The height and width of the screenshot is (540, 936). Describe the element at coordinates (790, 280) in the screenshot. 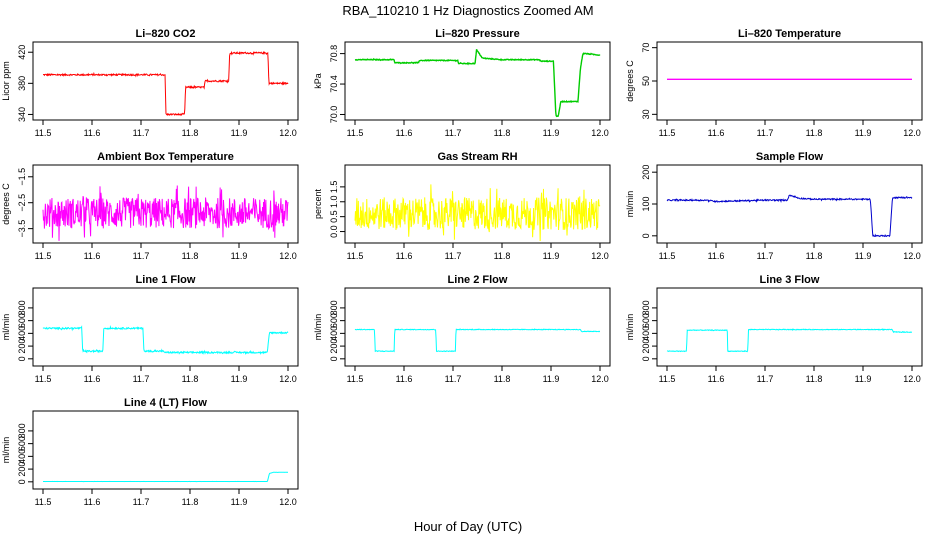

I see `panel-title: Line 3 Flow` at that location.